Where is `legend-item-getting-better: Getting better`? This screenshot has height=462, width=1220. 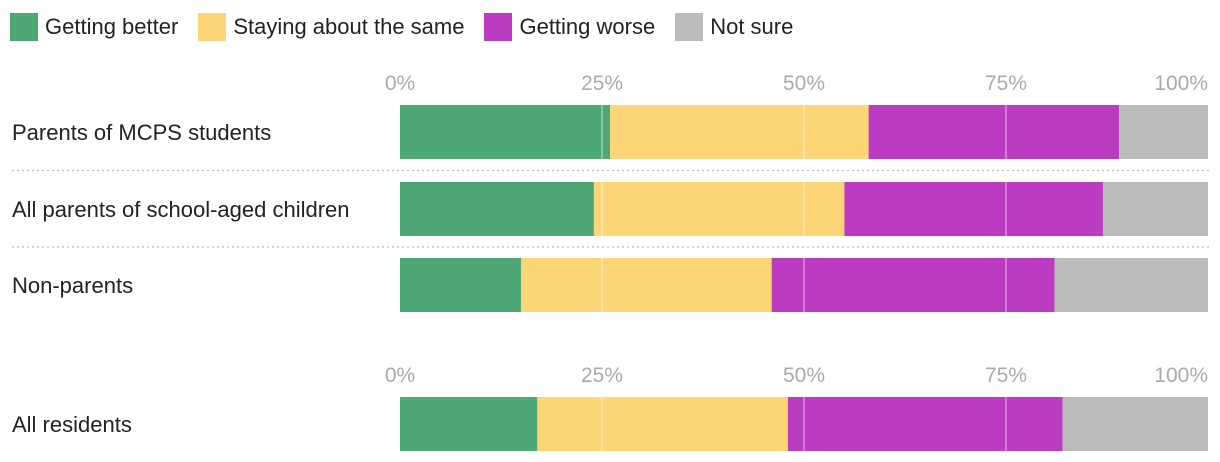
legend-item-getting-better: Getting better is located at coordinates (94, 27).